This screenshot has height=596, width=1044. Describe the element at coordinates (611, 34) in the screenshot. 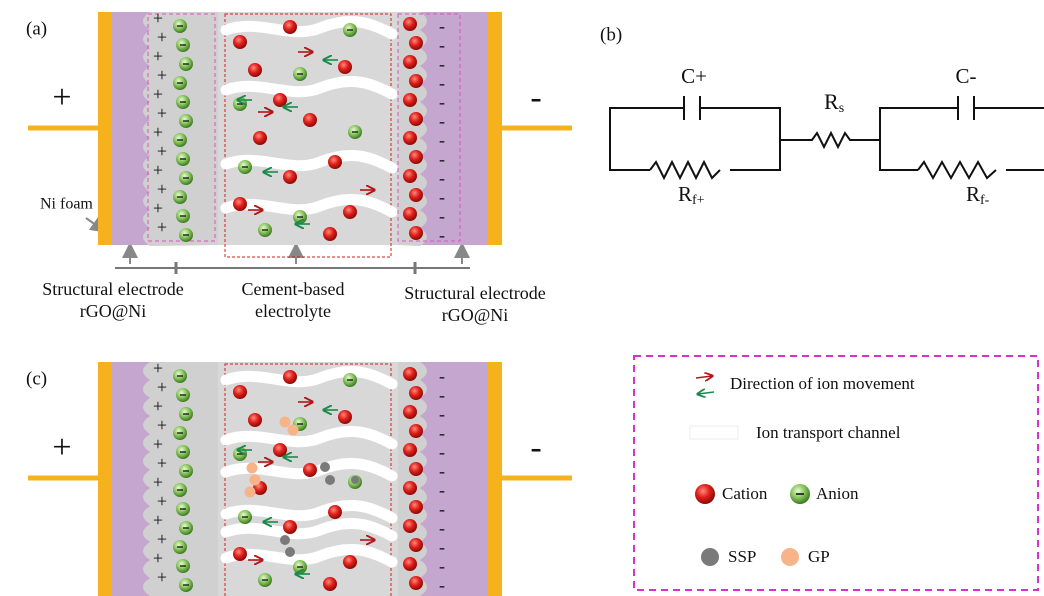

I see `panel-label: (b)` at that location.